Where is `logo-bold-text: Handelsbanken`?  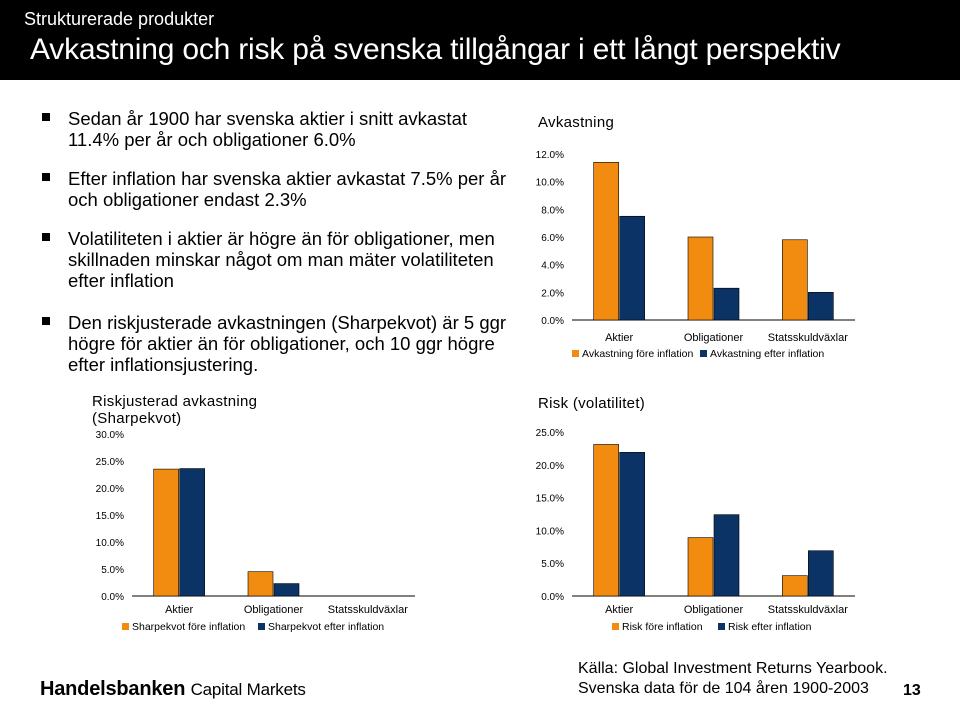 logo-bold-text: Handelsbanken is located at coordinates (113, 689).